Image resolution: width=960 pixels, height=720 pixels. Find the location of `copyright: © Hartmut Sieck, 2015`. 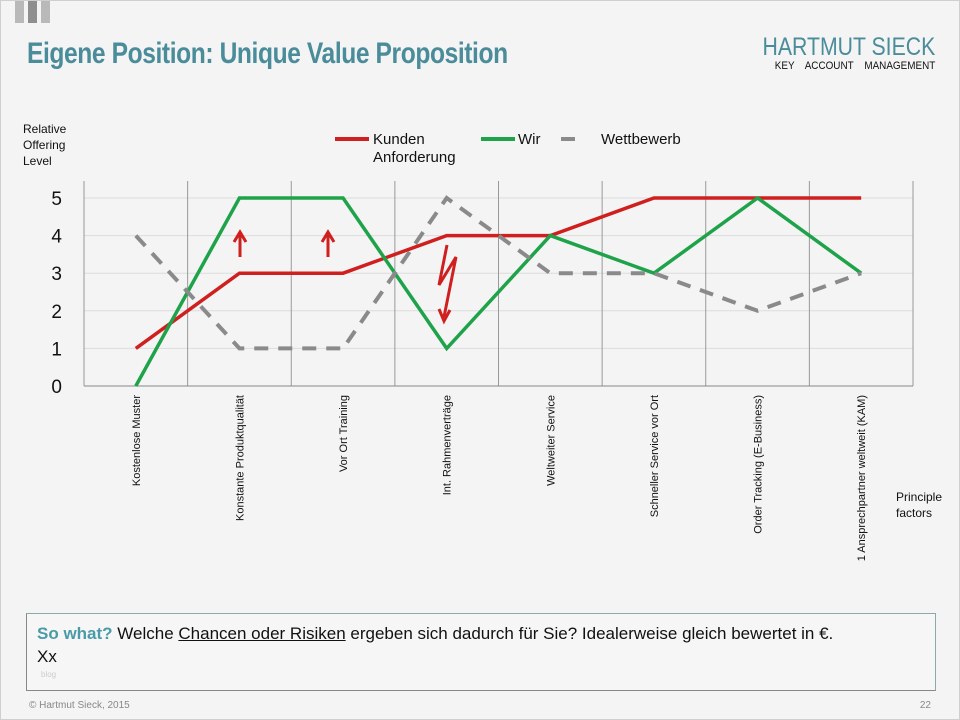

copyright: © Hartmut Sieck, 2015 is located at coordinates (79, 705).